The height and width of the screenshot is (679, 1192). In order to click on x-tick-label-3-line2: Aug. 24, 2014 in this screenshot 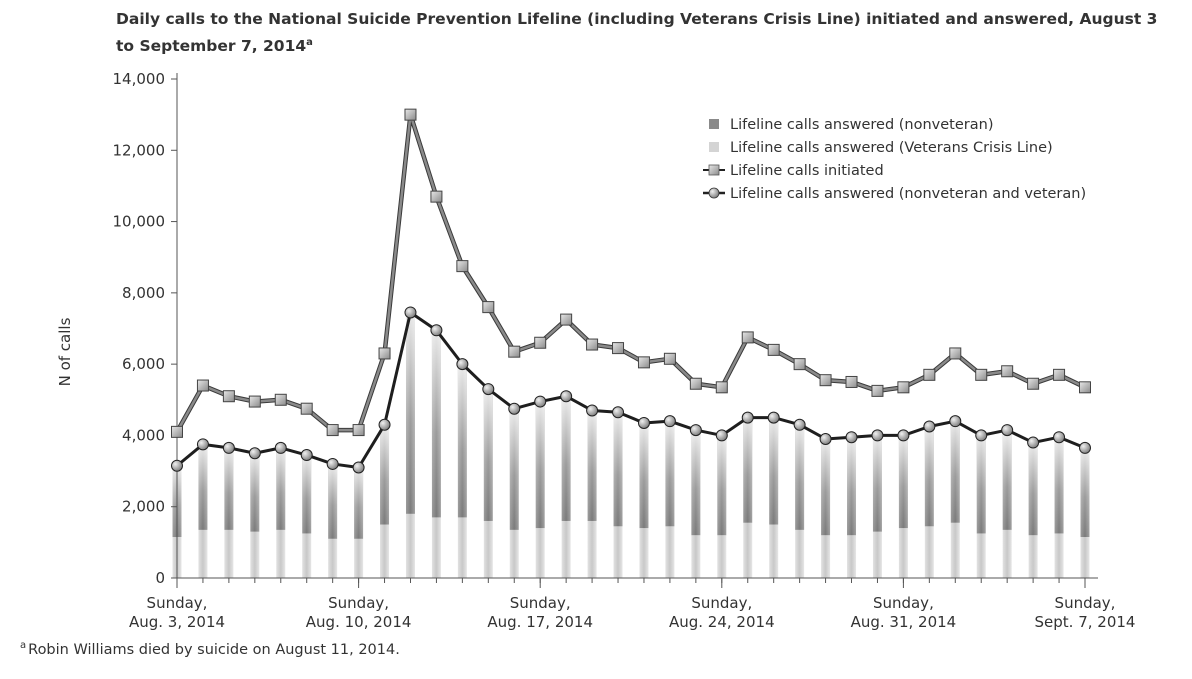, I will do `click(722, 622)`.